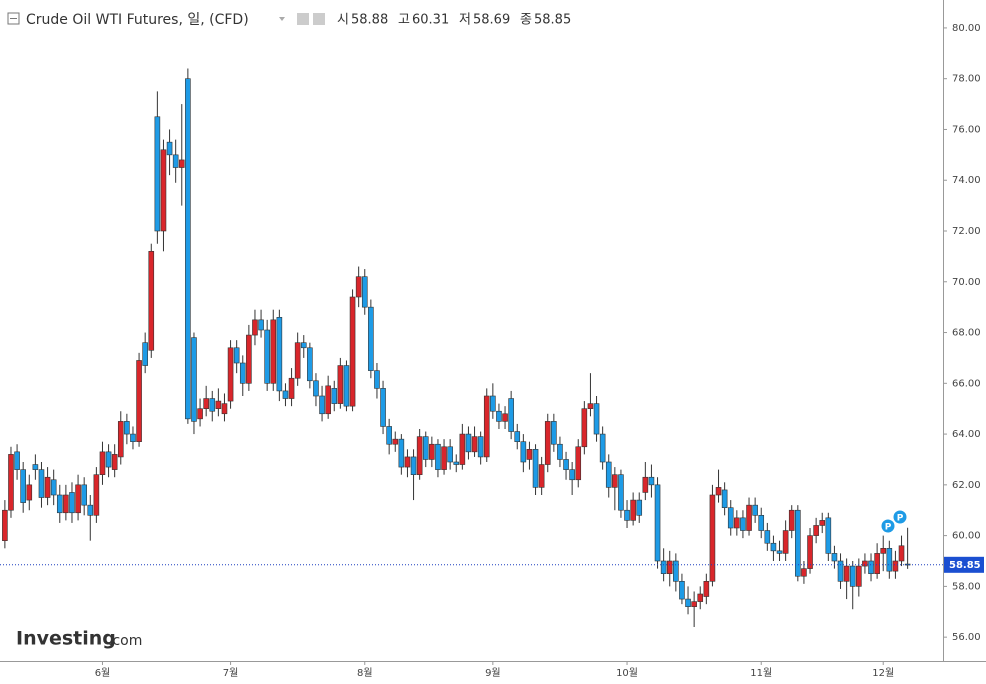 The height and width of the screenshot is (684, 986). I want to click on ohlc-value: 58.69, so click(491, 20).